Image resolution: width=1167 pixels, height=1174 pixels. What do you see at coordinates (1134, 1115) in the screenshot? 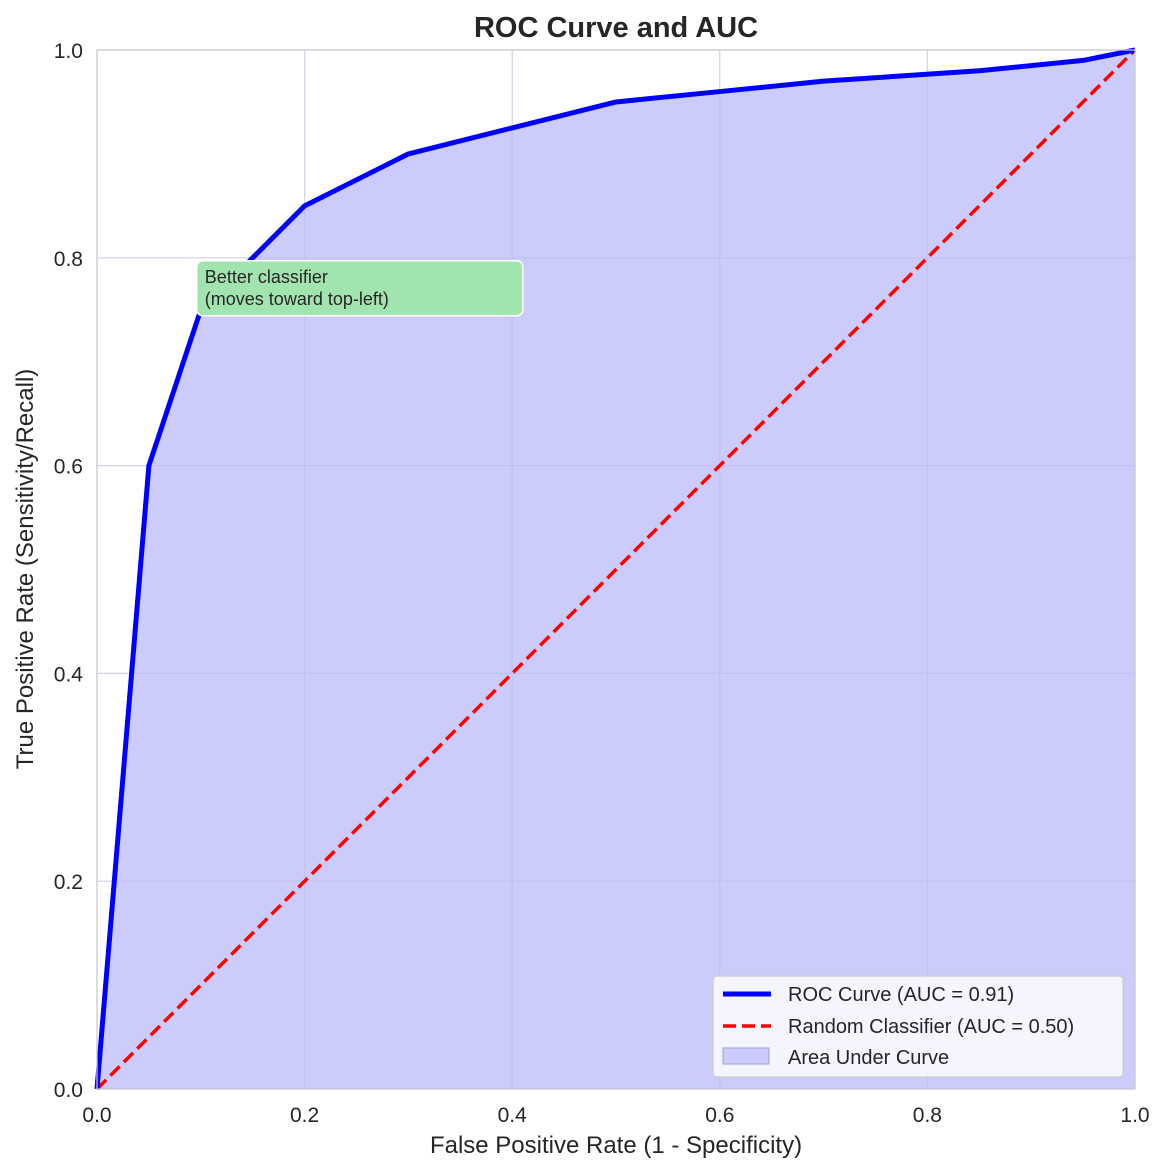
I see `x-tick-label: 1.0` at bounding box center [1134, 1115].